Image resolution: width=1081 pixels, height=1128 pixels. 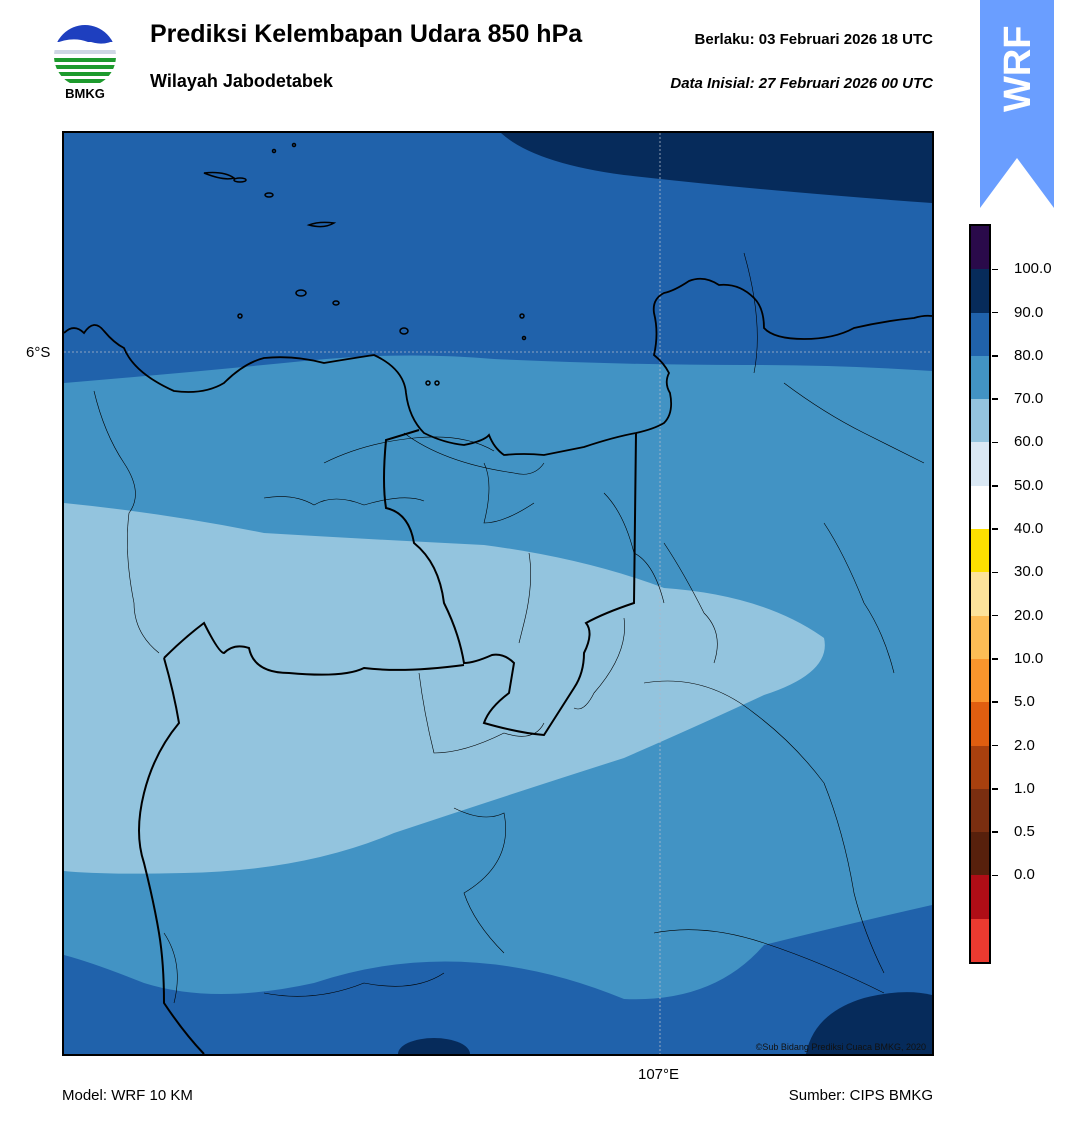 What do you see at coordinates (1029, 615) in the screenshot?
I see `colorbar-tick-label: 20.0` at bounding box center [1029, 615].